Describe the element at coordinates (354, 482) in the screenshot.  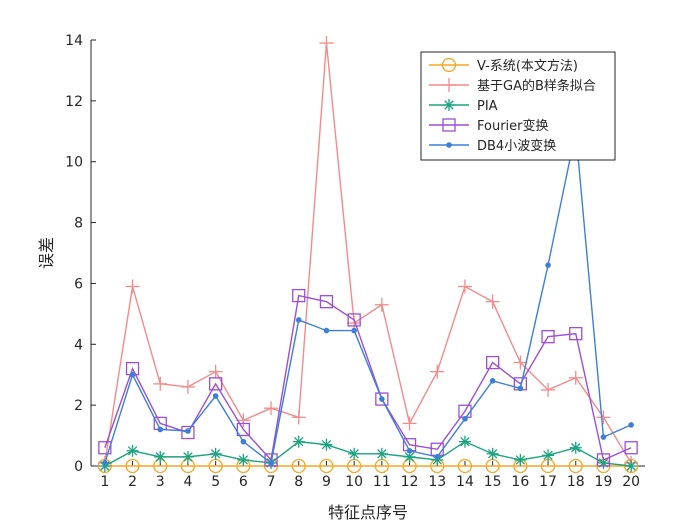
I see `x-tick-label: 10` at that location.